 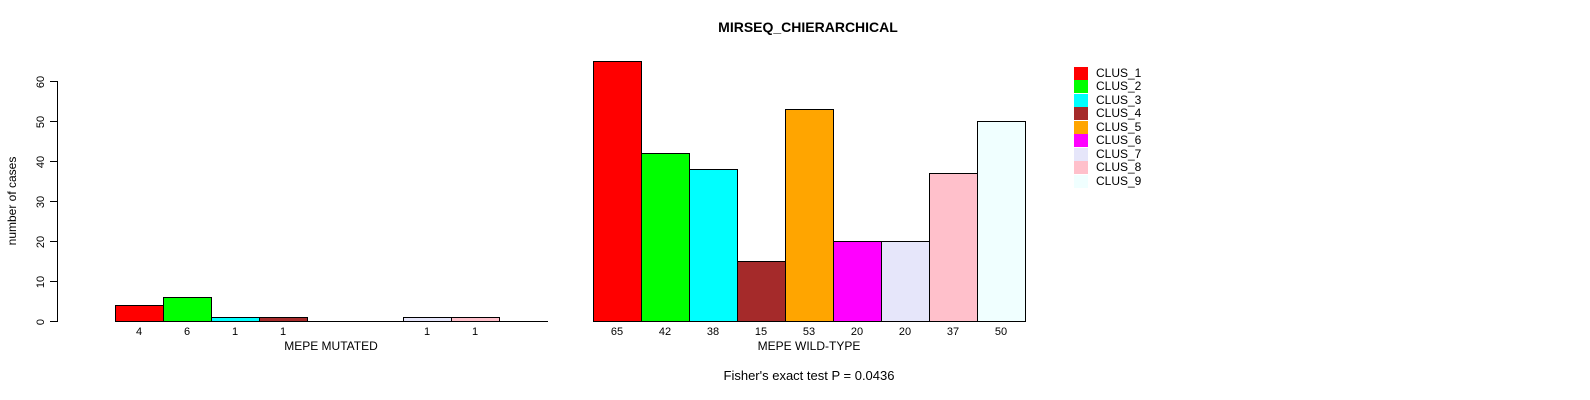 What do you see at coordinates (953, 332) in the screenshot?
I see `bar-value-label: 37` at bounding box center [953, 332].